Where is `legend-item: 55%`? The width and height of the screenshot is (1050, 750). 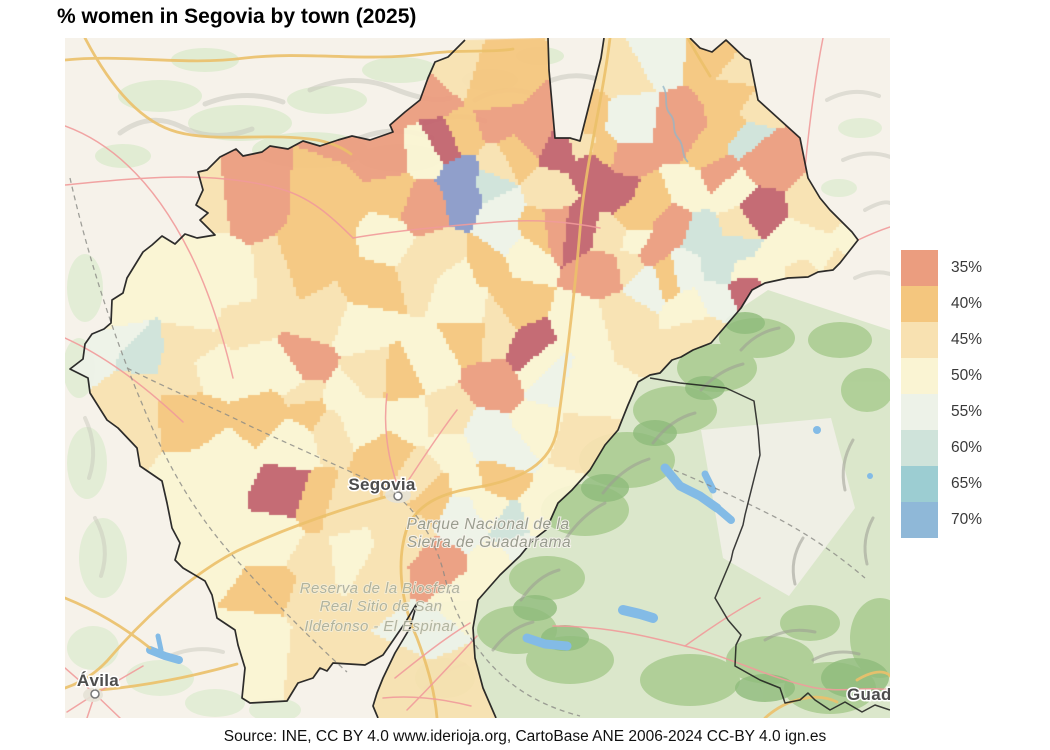 legend-item: 55% is located at coordinates (941, 412).